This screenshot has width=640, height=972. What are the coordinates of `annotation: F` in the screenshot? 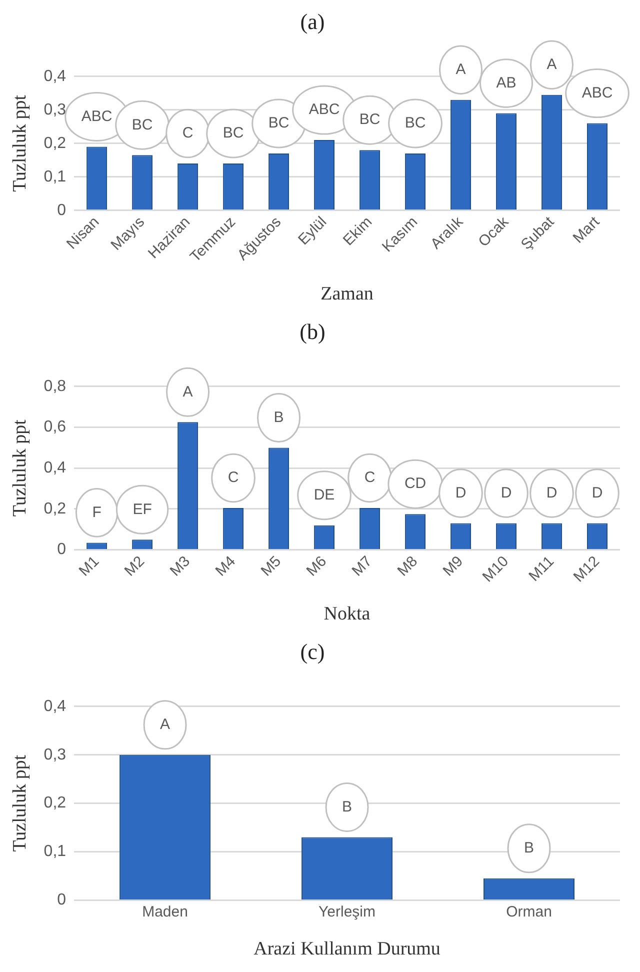 It's located at (97, 512).